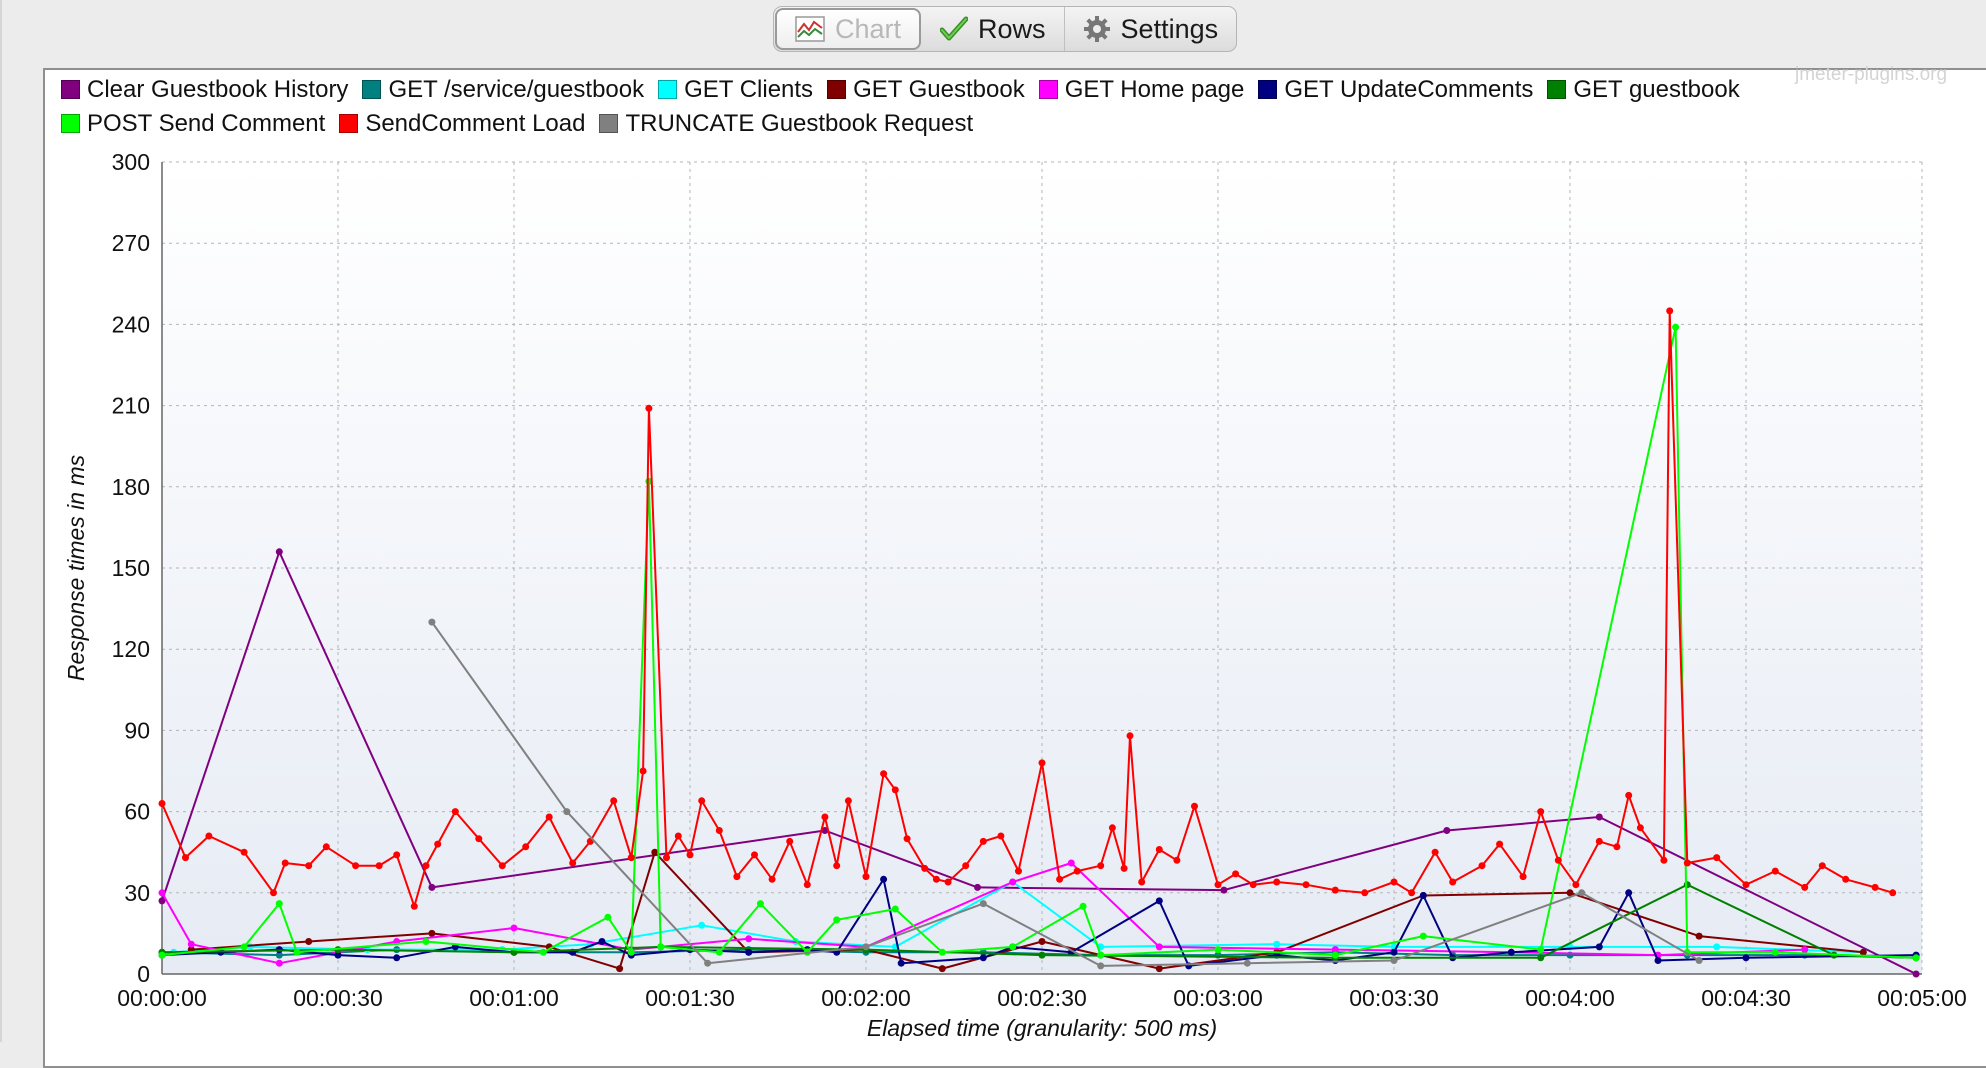  Describe the element at coordinates (690, 998) in the screenshot. I see `x-tick-label: 00:01:30` at that location.